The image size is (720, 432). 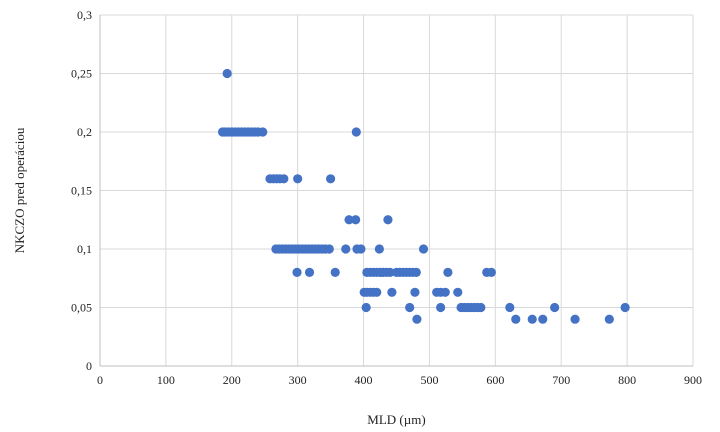 I want to click on x-tick-label: 800, so click(x=627, y=380).